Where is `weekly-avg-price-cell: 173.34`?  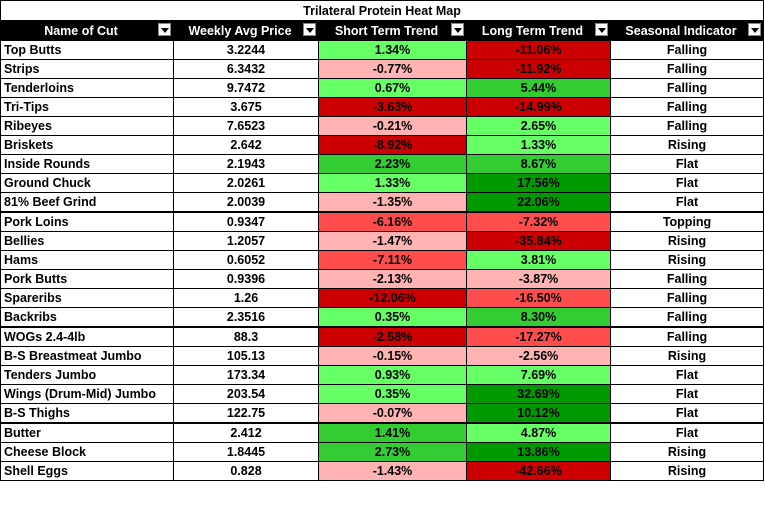
weekly-avg-price-cell: 173.34 is located at coordinates (246, 375).